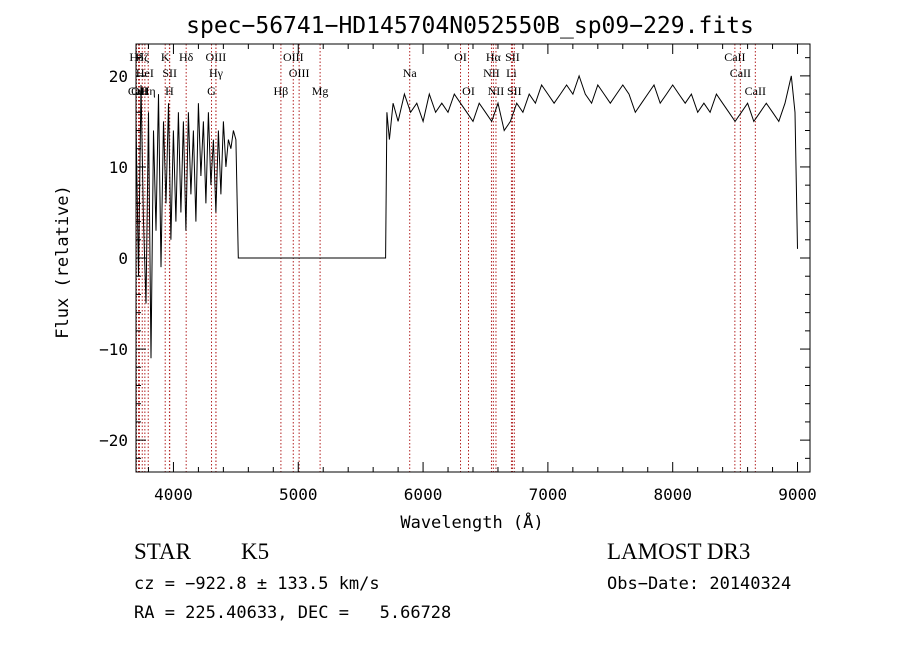 Image resolution: width=900 pixels, height=649 pixels. Describe the element at coordinates (471, 522) in the screenshot. I see `x-axis-label: Wavelength (Å)` at that location.